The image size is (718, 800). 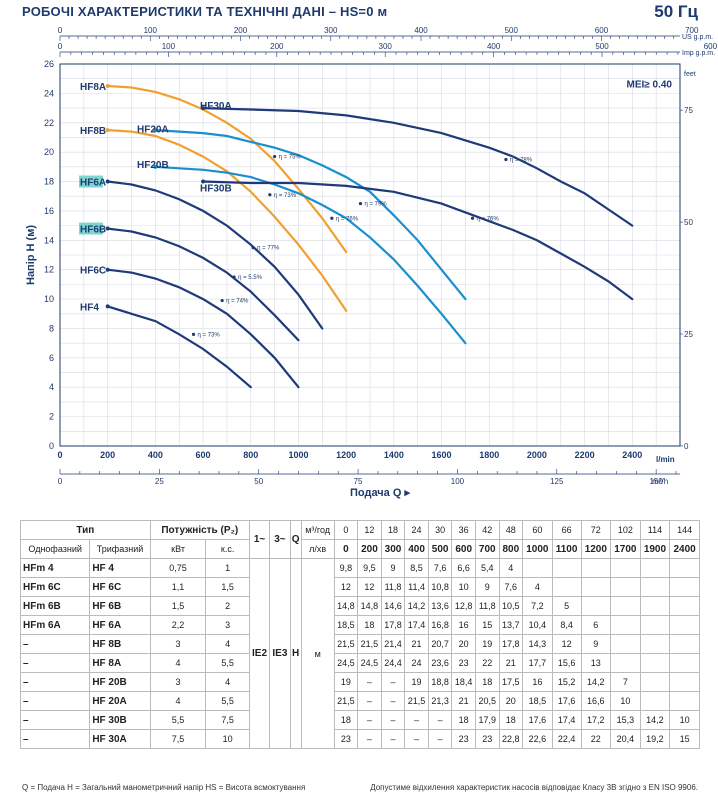 What do you see at coordinates (55, 625) in the screenshot?
I see `single-phase-model: HFm 6A` at bounding box center [55, 625].